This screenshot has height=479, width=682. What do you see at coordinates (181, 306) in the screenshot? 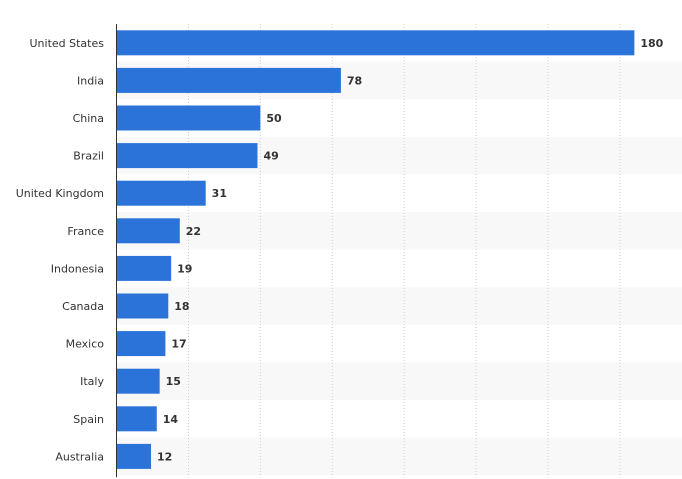
I see `value-label: 18` at bounding box center [181, 306].